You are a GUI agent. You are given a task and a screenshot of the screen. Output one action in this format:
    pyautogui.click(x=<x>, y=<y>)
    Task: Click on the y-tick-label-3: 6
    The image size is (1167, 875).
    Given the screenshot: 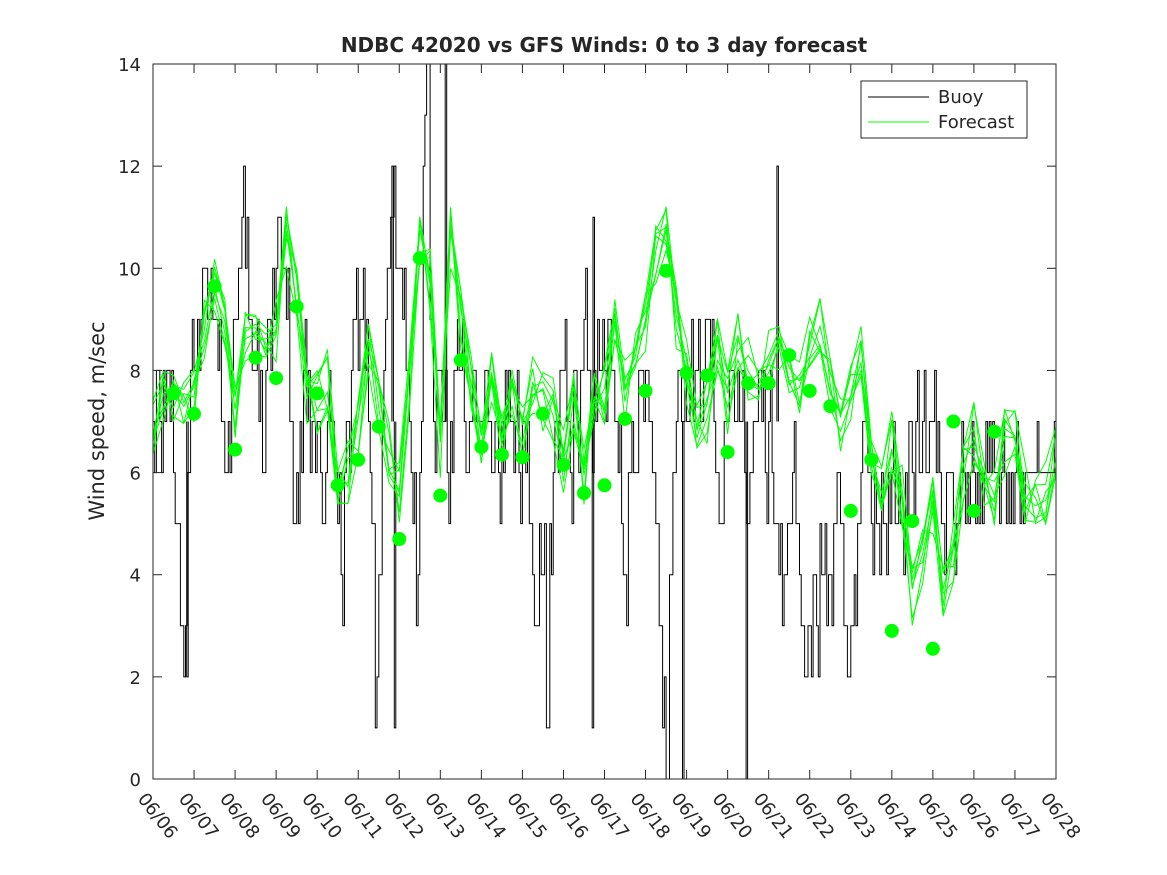 What is the action you would take?
    pyautogui.click(x=135, y=474)
    